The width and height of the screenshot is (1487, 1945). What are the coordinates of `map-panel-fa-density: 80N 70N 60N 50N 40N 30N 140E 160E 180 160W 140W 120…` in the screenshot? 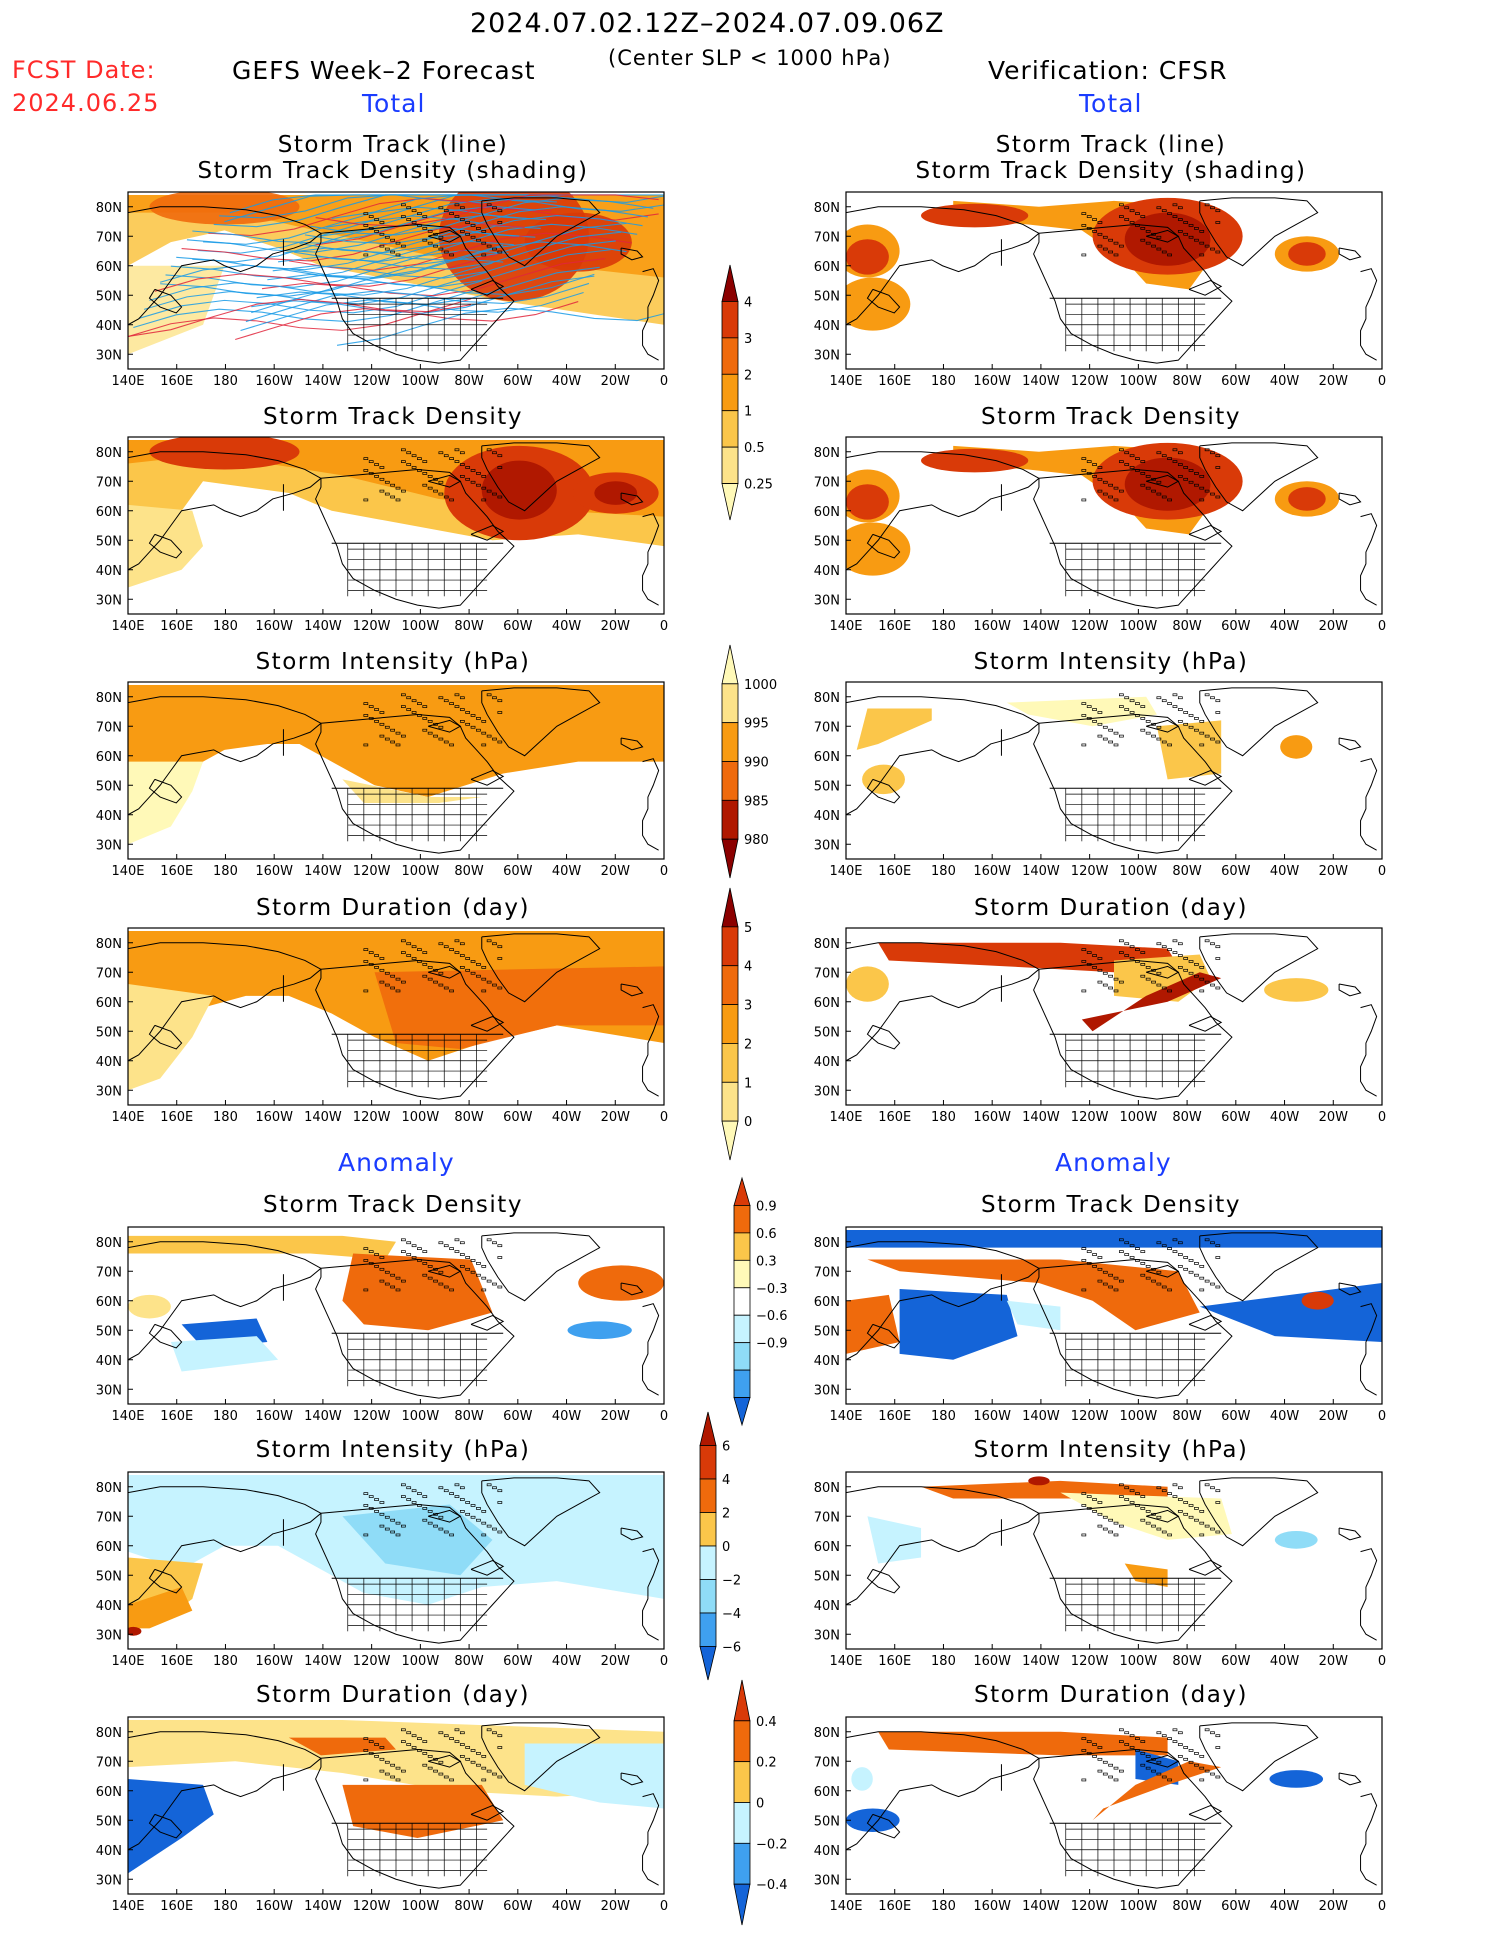 It's located at (382, 1325).